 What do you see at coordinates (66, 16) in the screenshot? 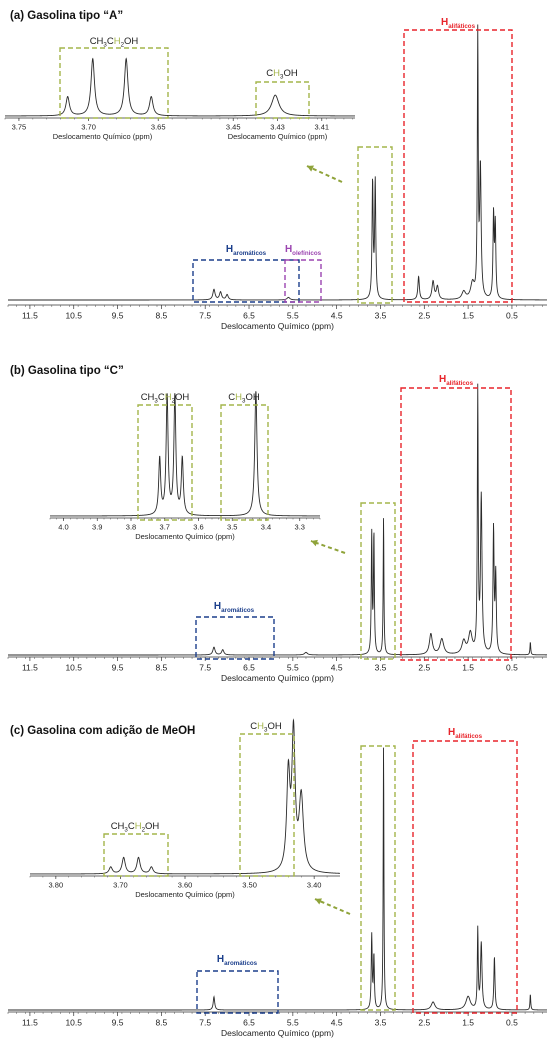
I see `panel-title: (a) Gasolina tipo “A”` at bounding box center [66, 16].